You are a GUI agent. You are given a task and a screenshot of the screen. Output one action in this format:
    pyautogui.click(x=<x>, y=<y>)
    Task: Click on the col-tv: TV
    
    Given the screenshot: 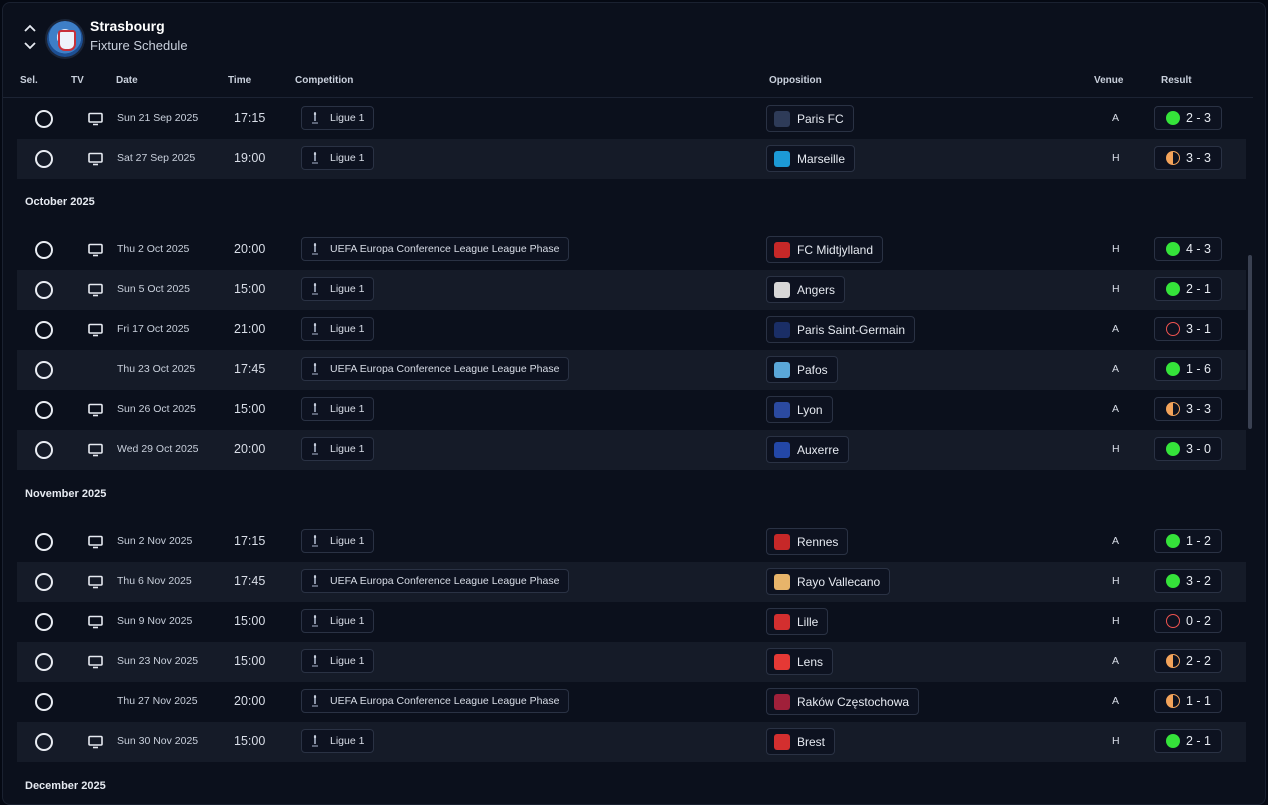 What is the action you would take?
    pyautogui.click(x=77, y=80)
    